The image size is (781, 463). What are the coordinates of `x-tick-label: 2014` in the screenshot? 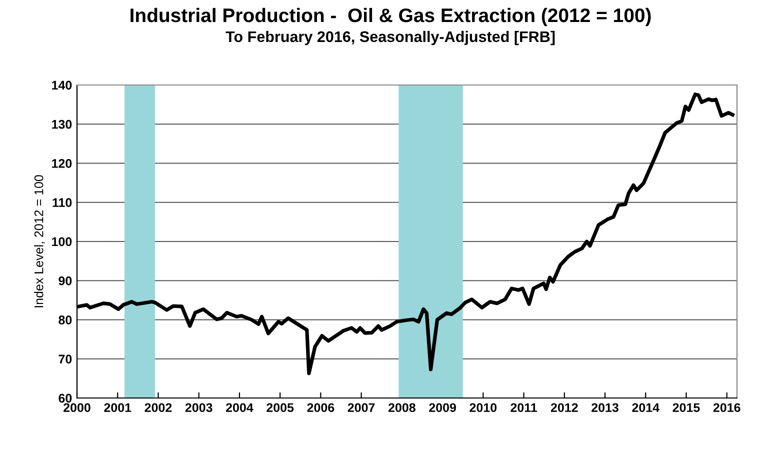 It's located at (646, 407).